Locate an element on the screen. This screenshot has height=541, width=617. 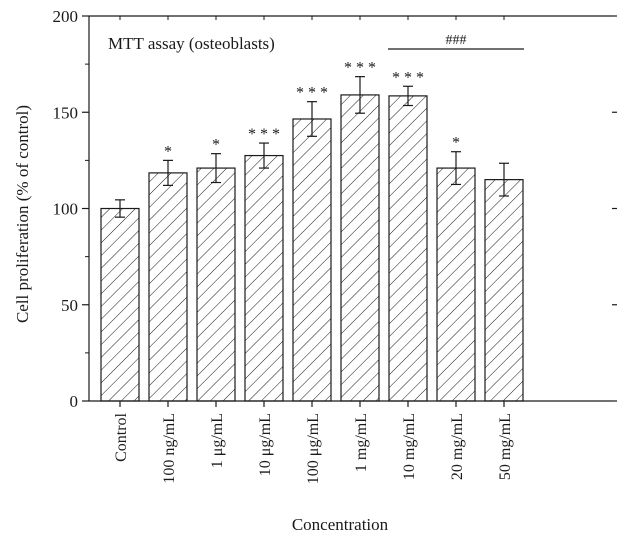
y-tick-label-150: 150 is located at coordinates (66, 112).